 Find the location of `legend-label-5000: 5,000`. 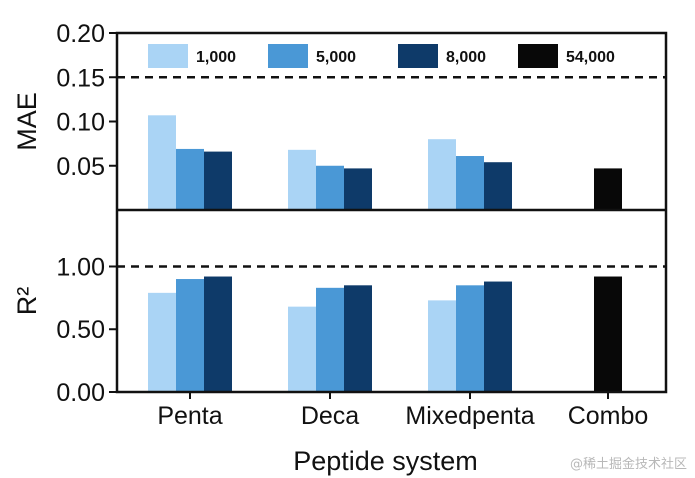

legend-label-5000: 5,000 is located at coordinates (336, 57).